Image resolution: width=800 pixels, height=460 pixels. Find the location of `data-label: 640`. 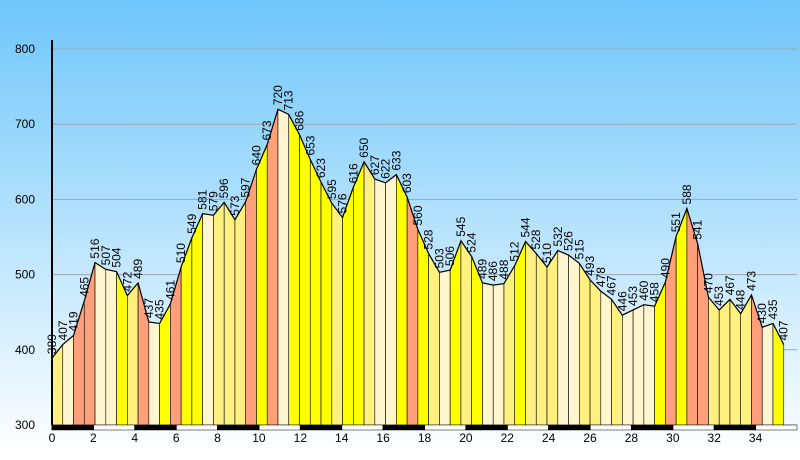

data-label: 640 is located at coordinates (256, 155).